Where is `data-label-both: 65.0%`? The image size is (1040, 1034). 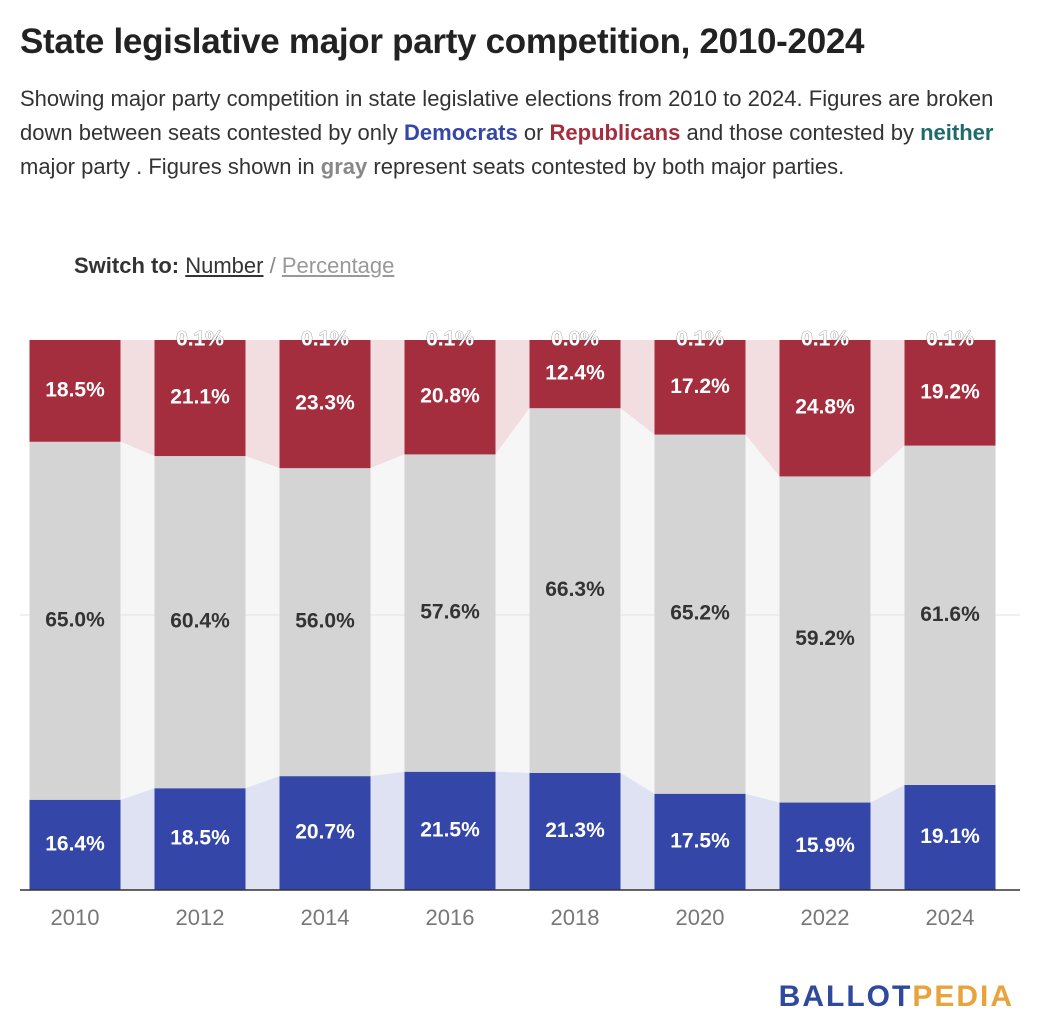 data-label-both: 65.0% is located at coordinates (75, 619).